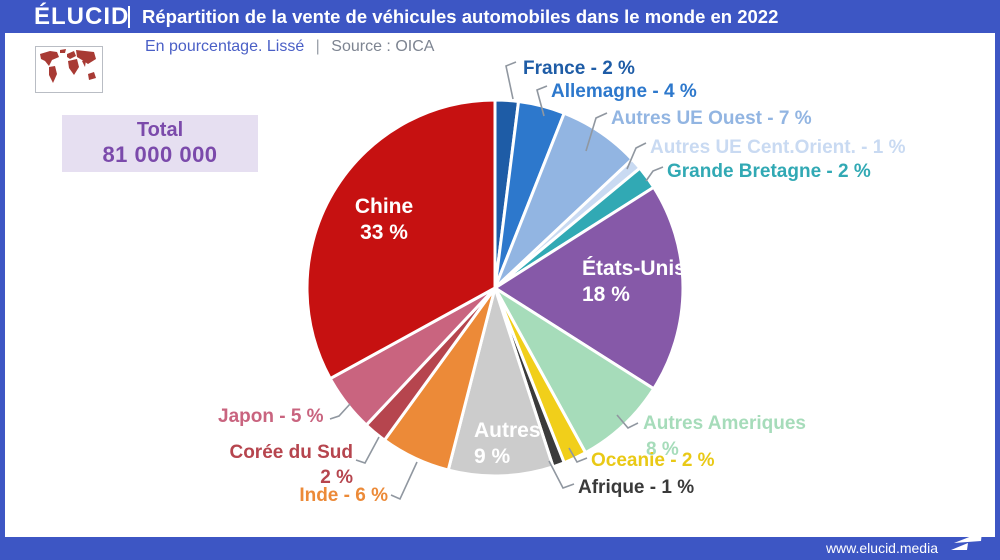 Image resolution: width=1000 pixels, height=560 pixels. What do you see at coordinates (634, 282) in the screenshot?
I see `label-etats-unis: États-Unis 18 %` at bounding box center [634, 282].